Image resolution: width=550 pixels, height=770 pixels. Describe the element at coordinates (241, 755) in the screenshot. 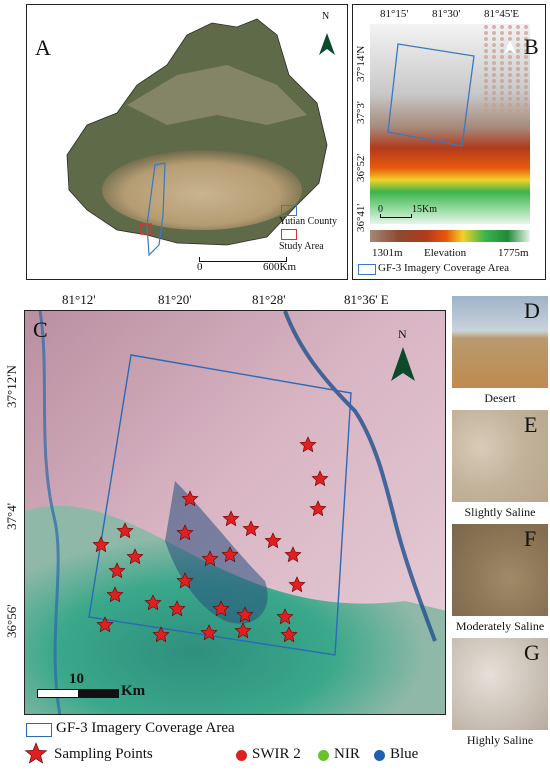

I see `swir2-dot-icon` at that location.